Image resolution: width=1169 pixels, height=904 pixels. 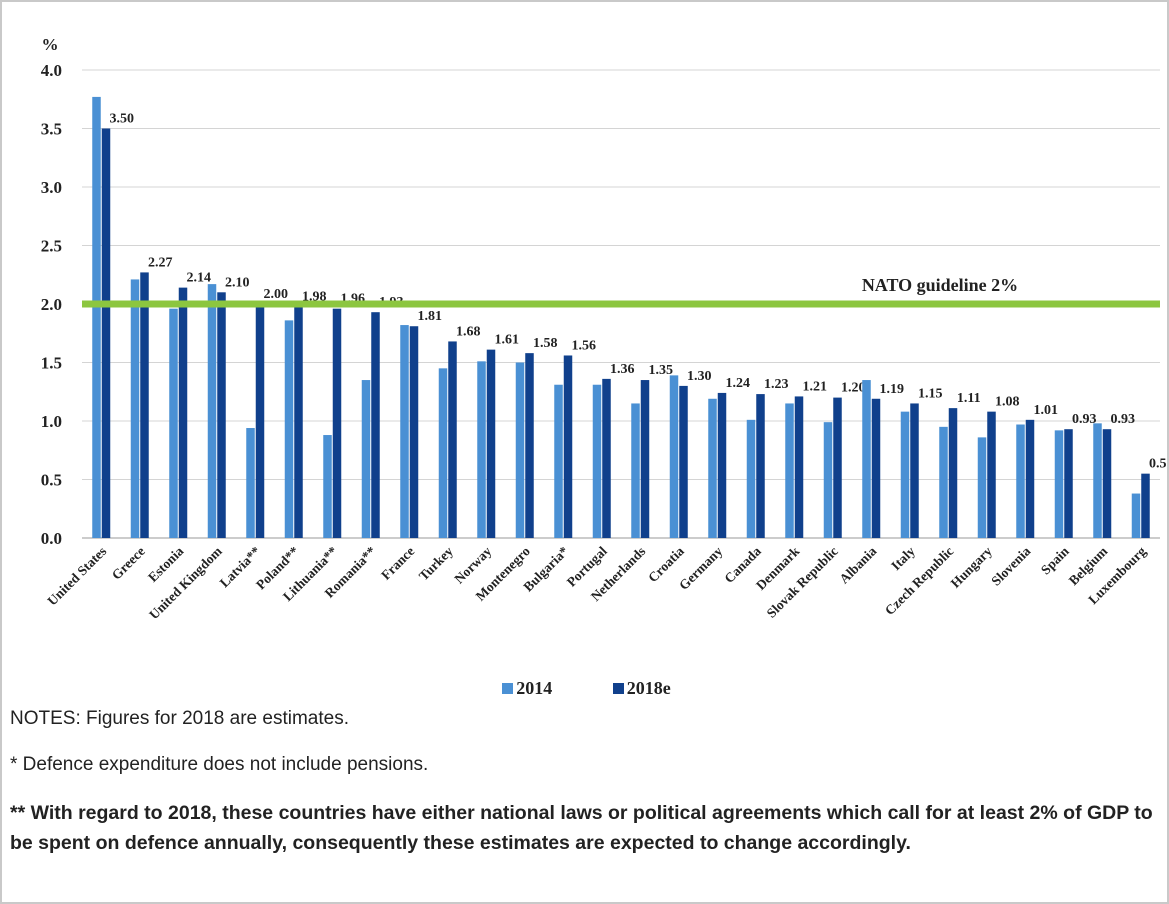 I want to click on y-tick-label: 4.0, so click(x=51, y=70).